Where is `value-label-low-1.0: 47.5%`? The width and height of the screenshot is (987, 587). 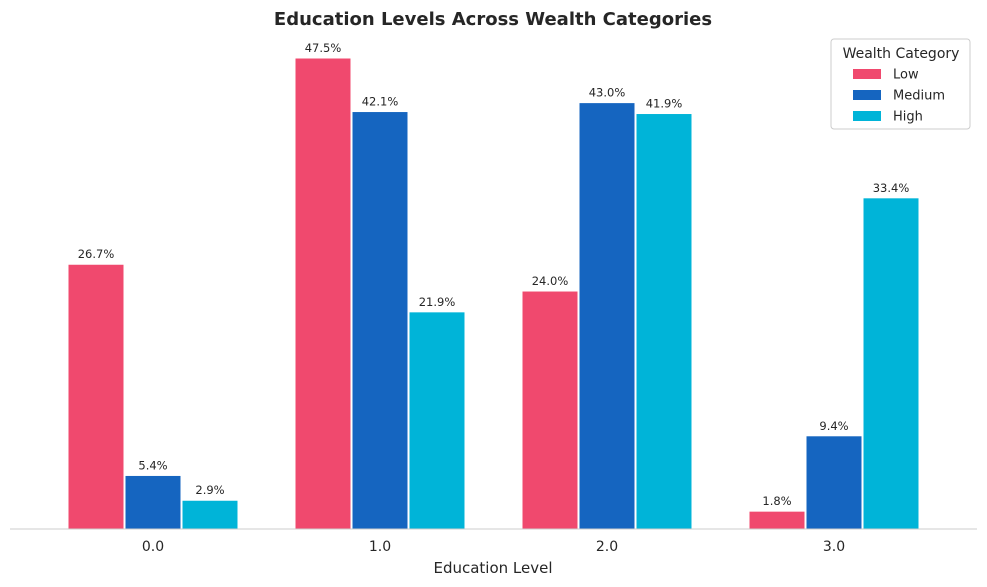
value-label-low-1.0: 47.5% is located at coordinates (323, 48).